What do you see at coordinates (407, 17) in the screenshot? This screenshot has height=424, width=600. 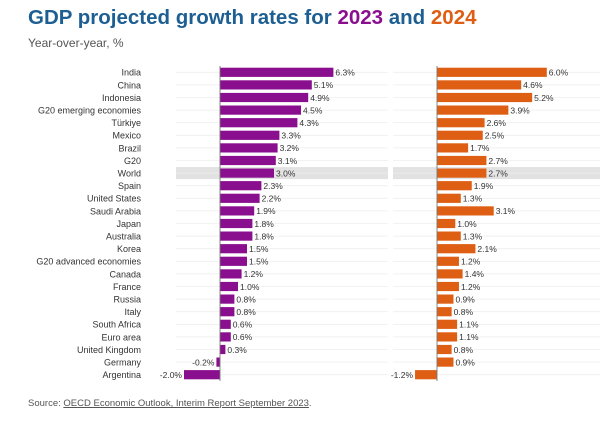 I see `title-joiner: and` at bounding box center [407, 17].